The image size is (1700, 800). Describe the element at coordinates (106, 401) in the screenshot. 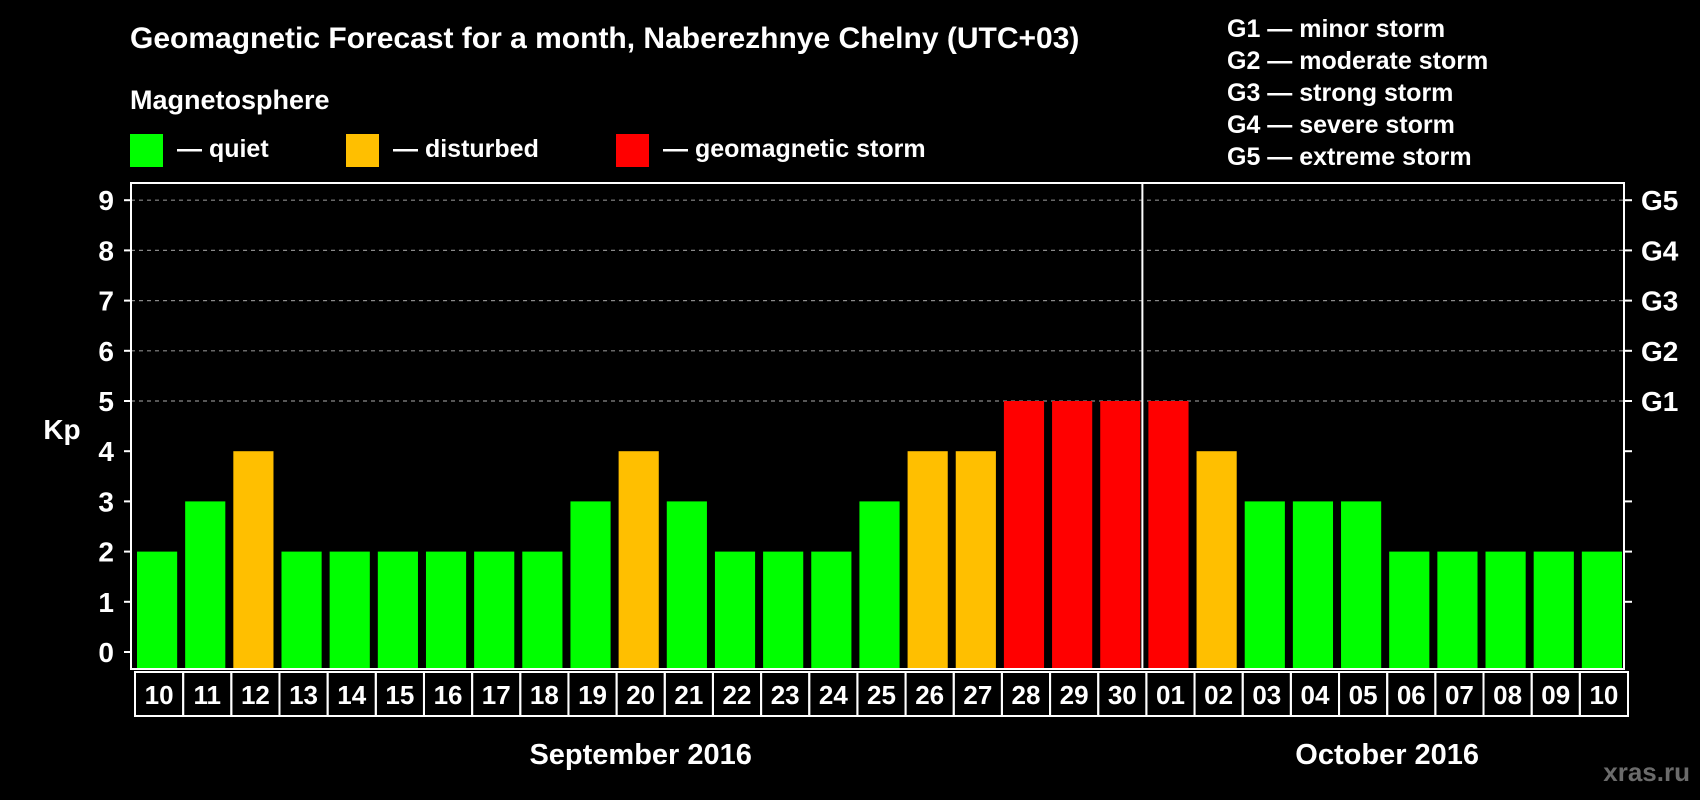

I see `y-tick-label-5: 5` at that location.